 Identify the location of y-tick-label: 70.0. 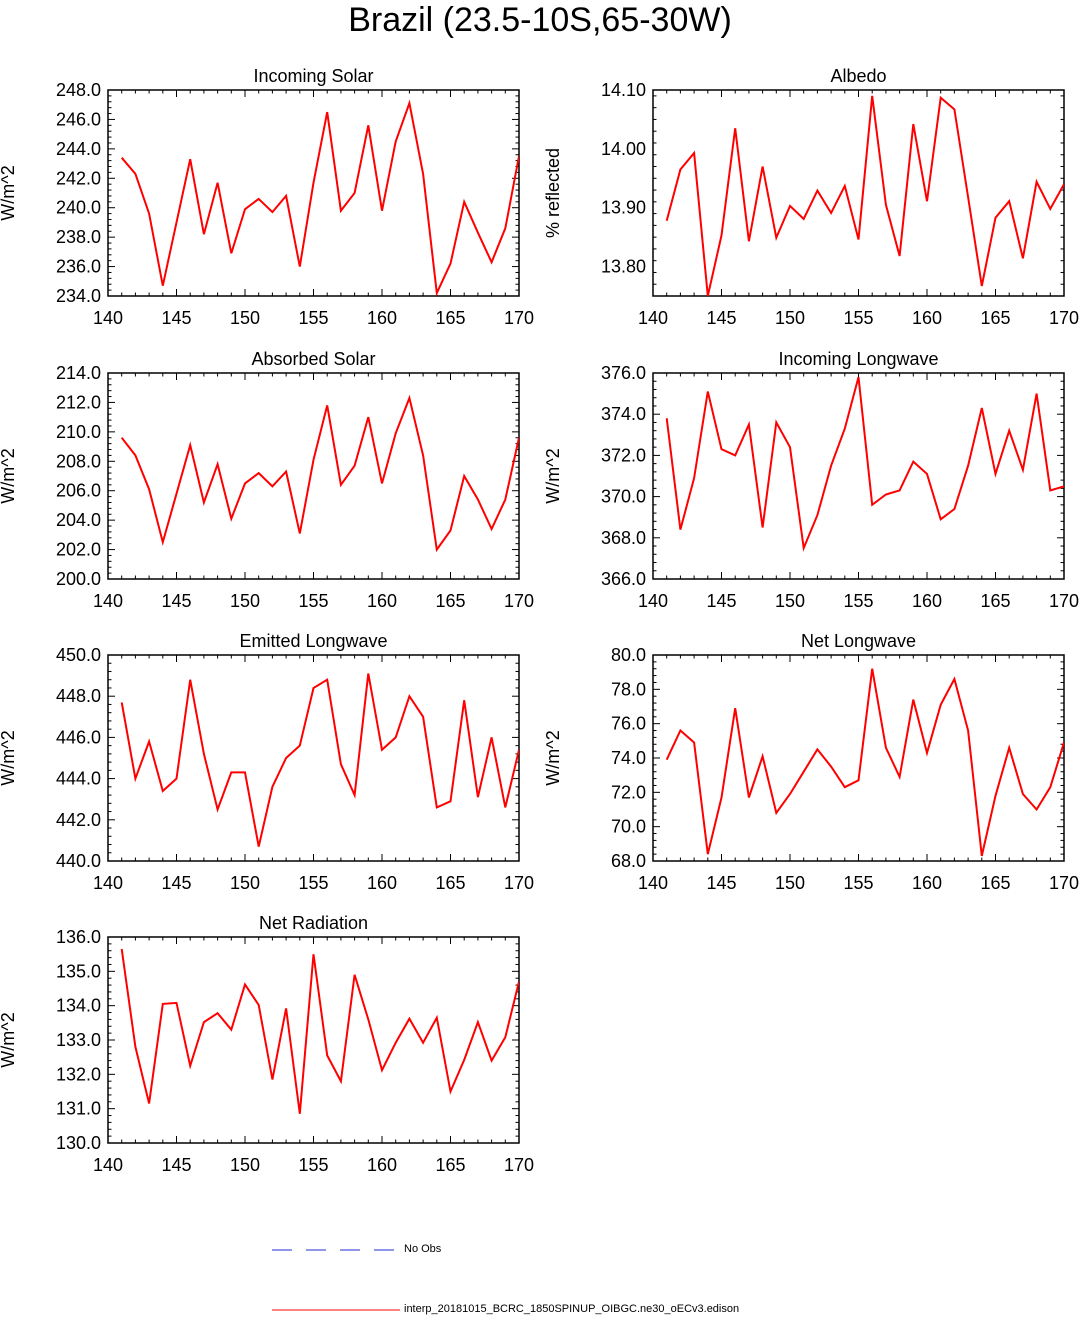
(628, 827).